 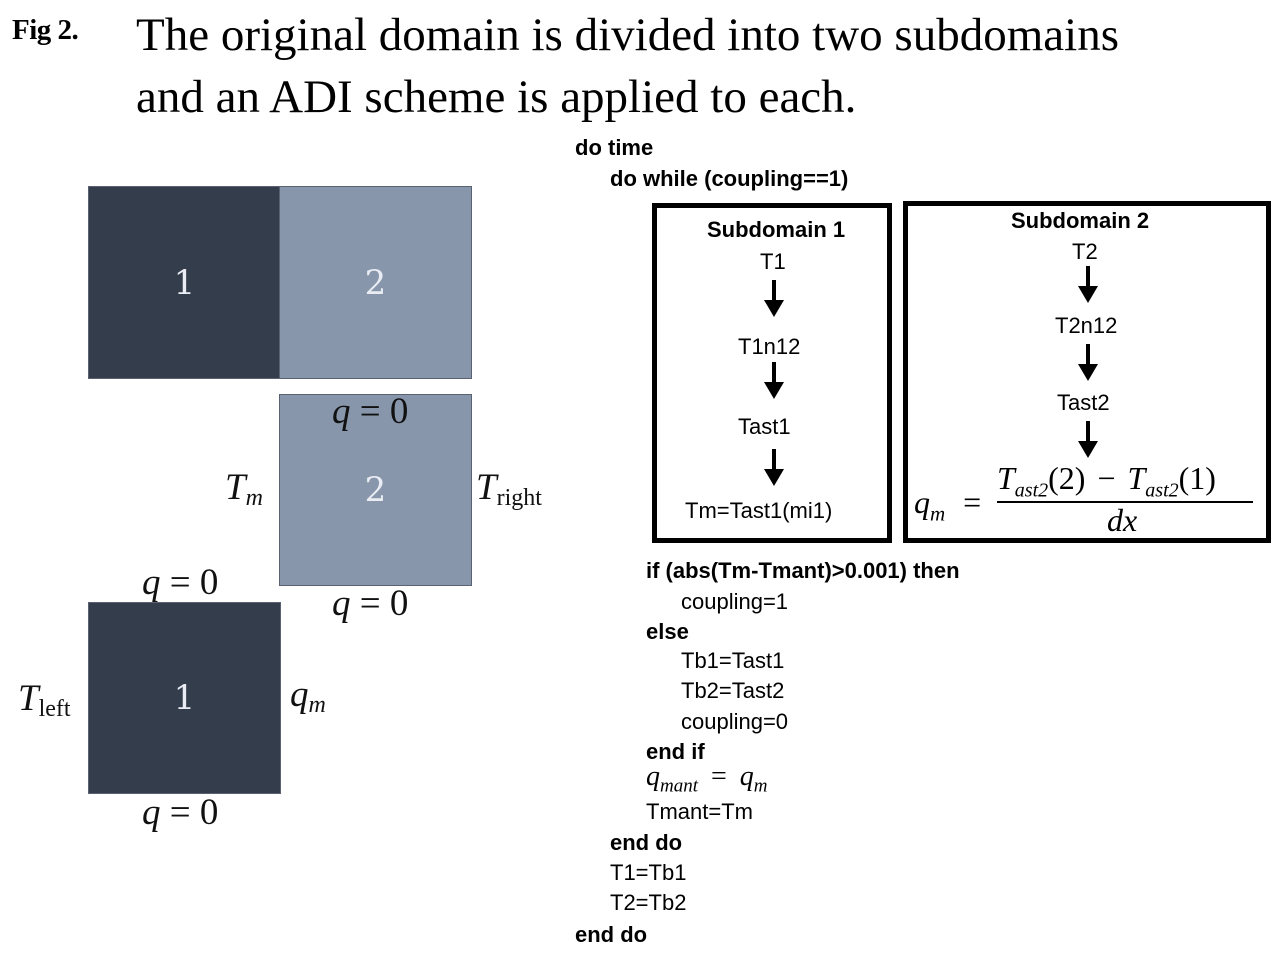 What do you see at coordinates (803, 570) in the screenshot?
I see `code-if: if (abs(Tm-Tmant)>0.001) then` at bounding box center [803, 570].